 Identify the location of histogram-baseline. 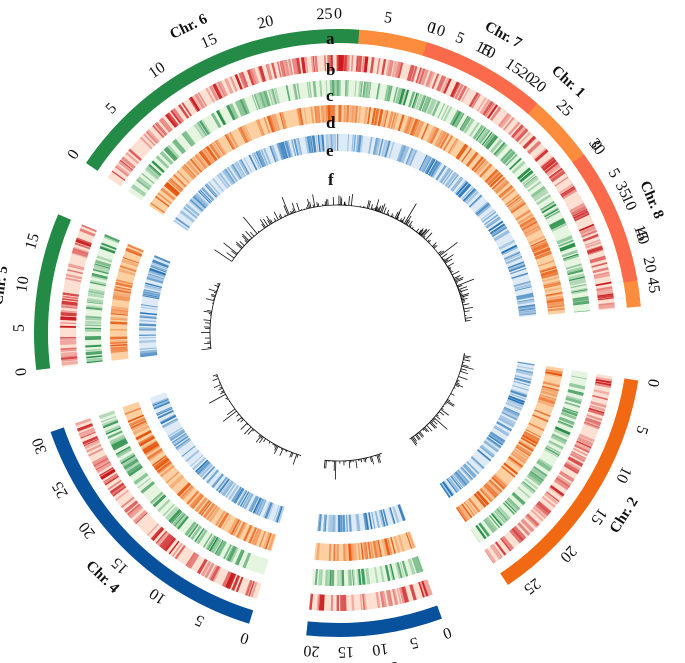
(353, 457).